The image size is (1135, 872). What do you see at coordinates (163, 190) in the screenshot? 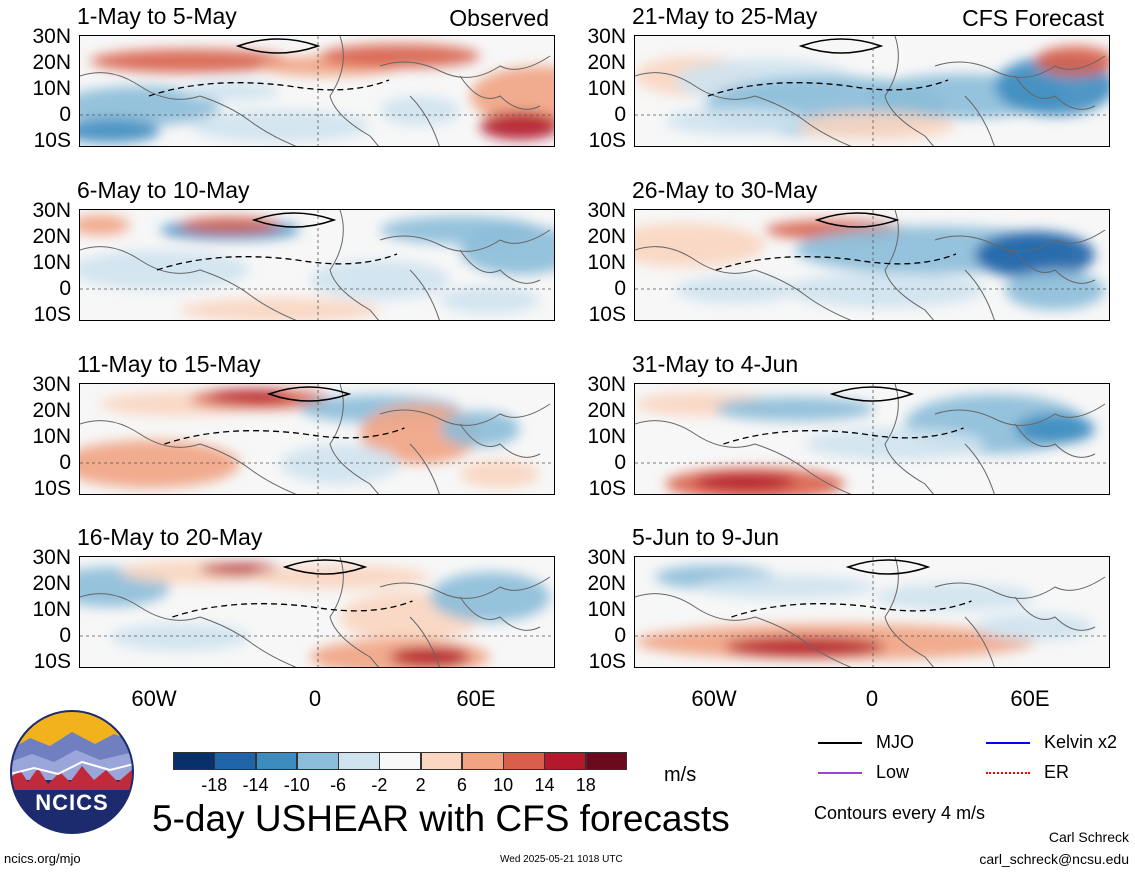
I see `panel-title: 6-May to 10-May` at bounding box center [163, 190].